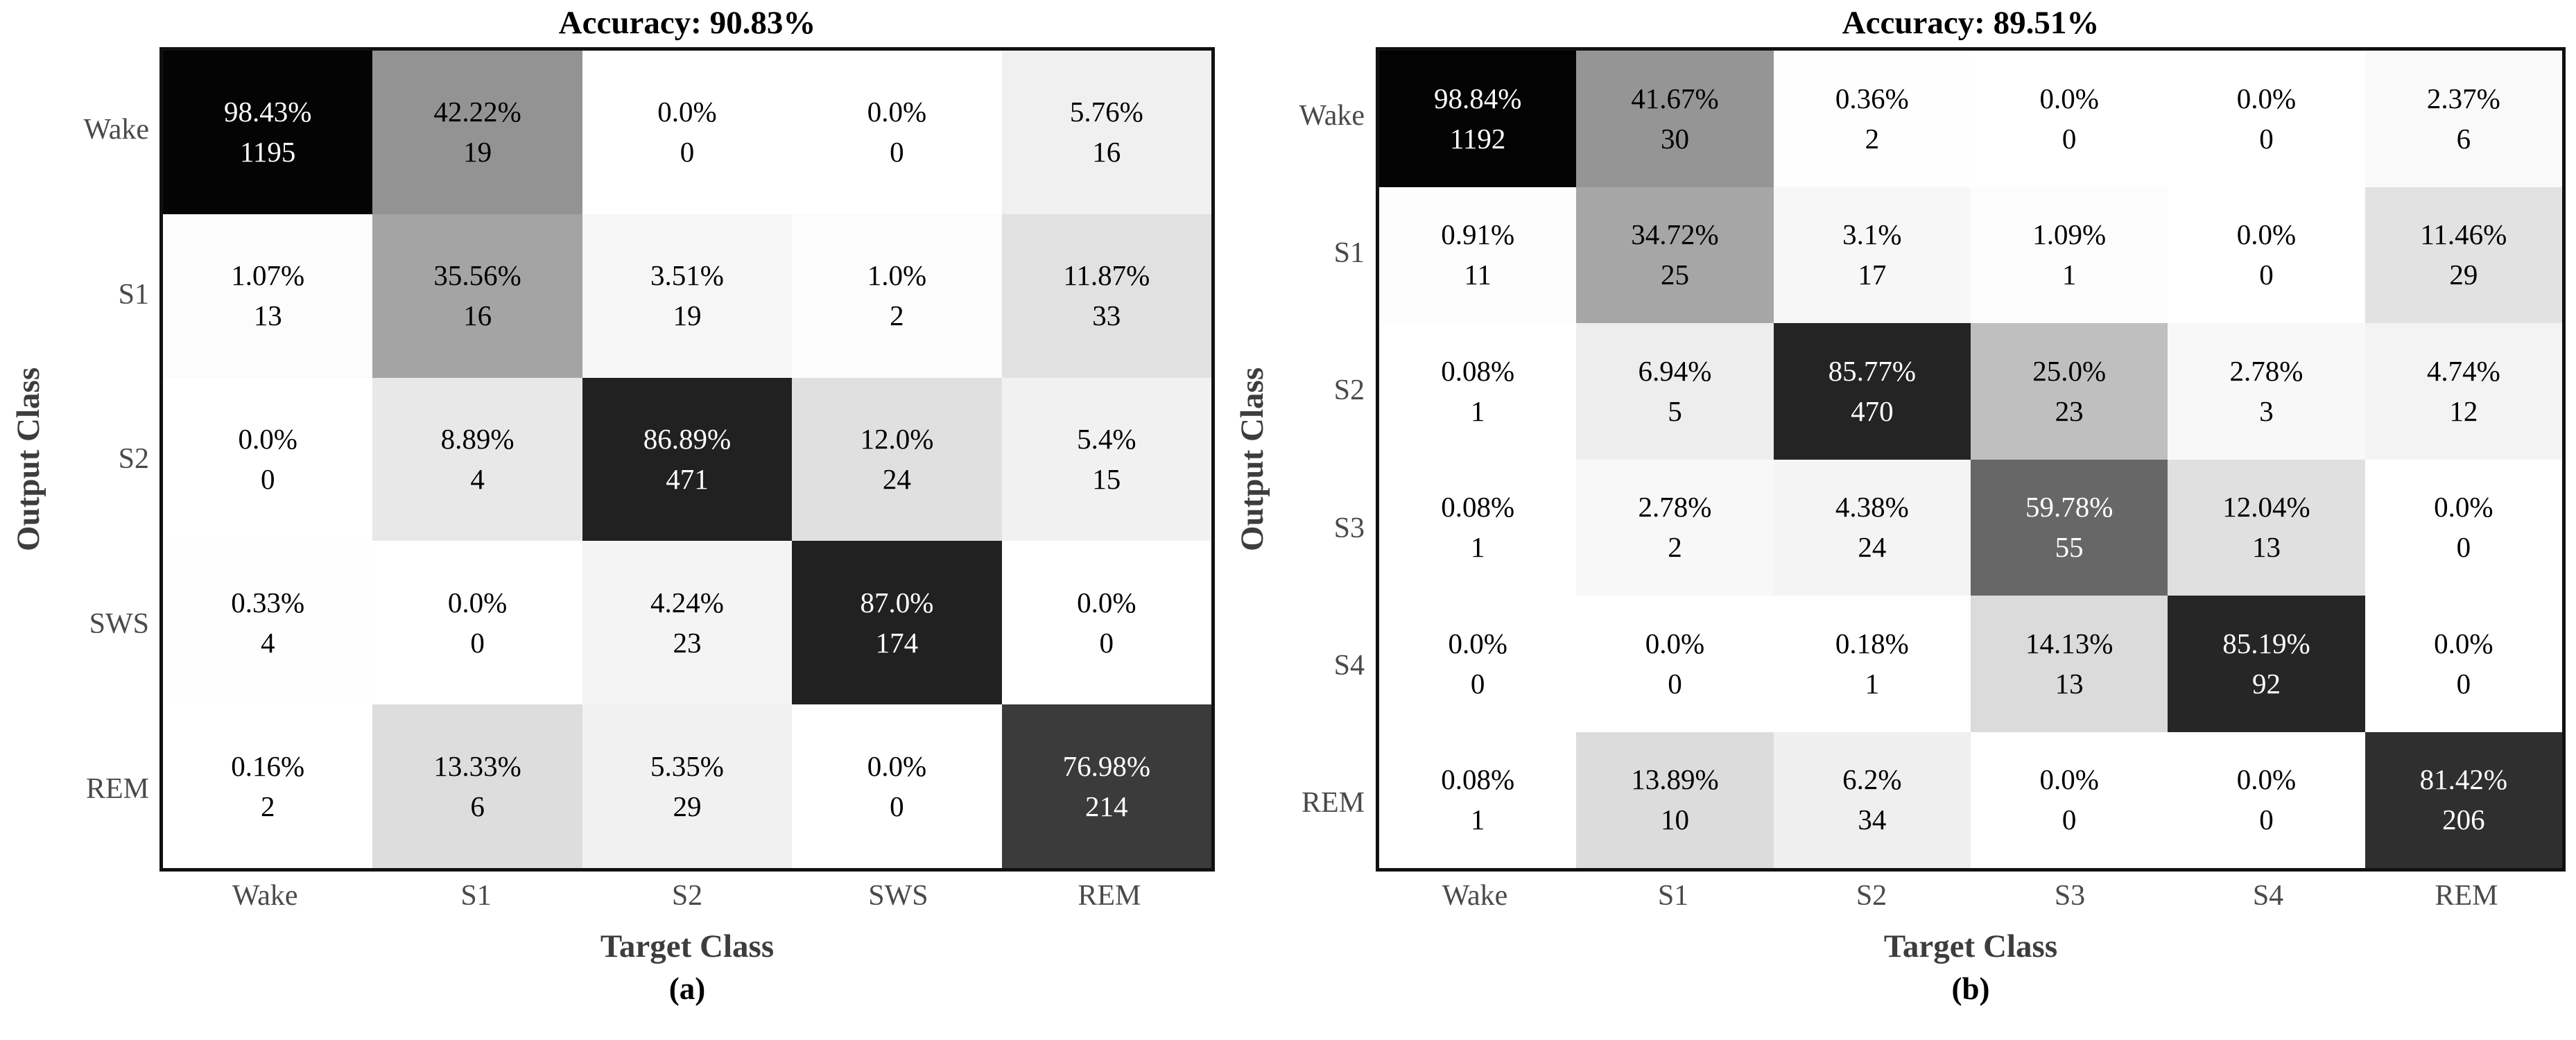 The image size is (2576, 1040). I want to click on matrix-cell: 0.36% 2, so click(1872, 119).